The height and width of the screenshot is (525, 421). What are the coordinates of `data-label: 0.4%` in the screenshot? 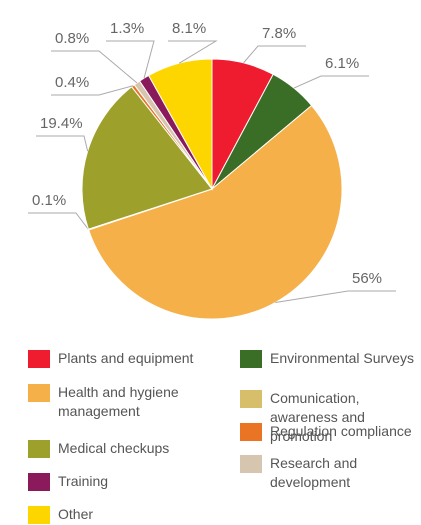 It's located at (72, 82).